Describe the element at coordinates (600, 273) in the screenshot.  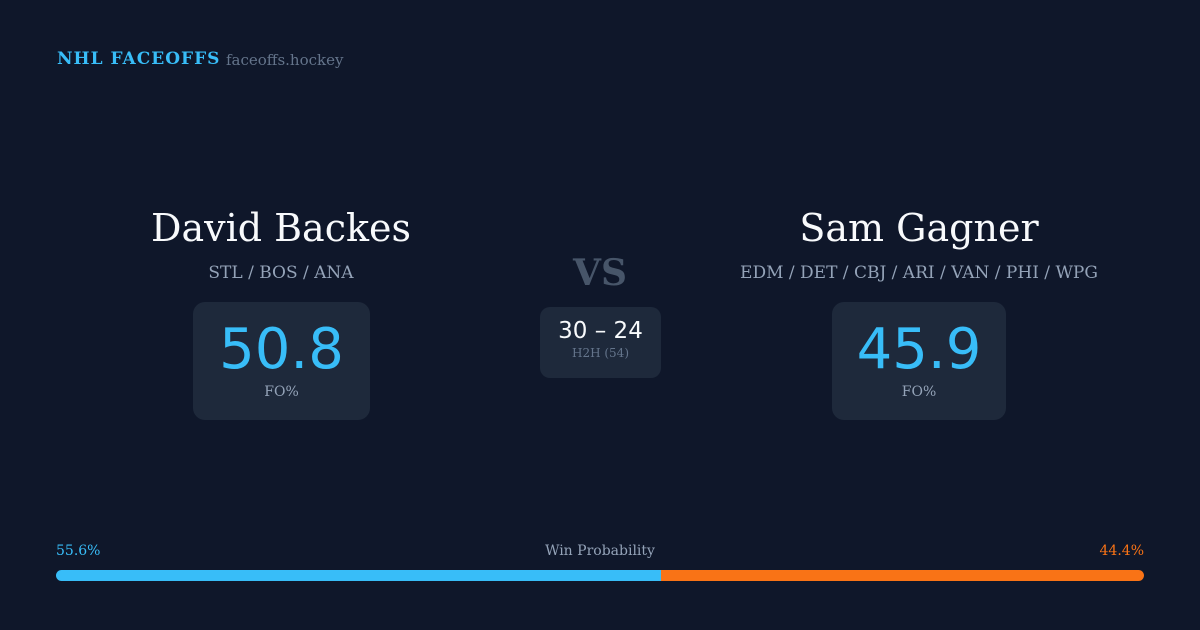
I see `vs-label: VS` at that location.